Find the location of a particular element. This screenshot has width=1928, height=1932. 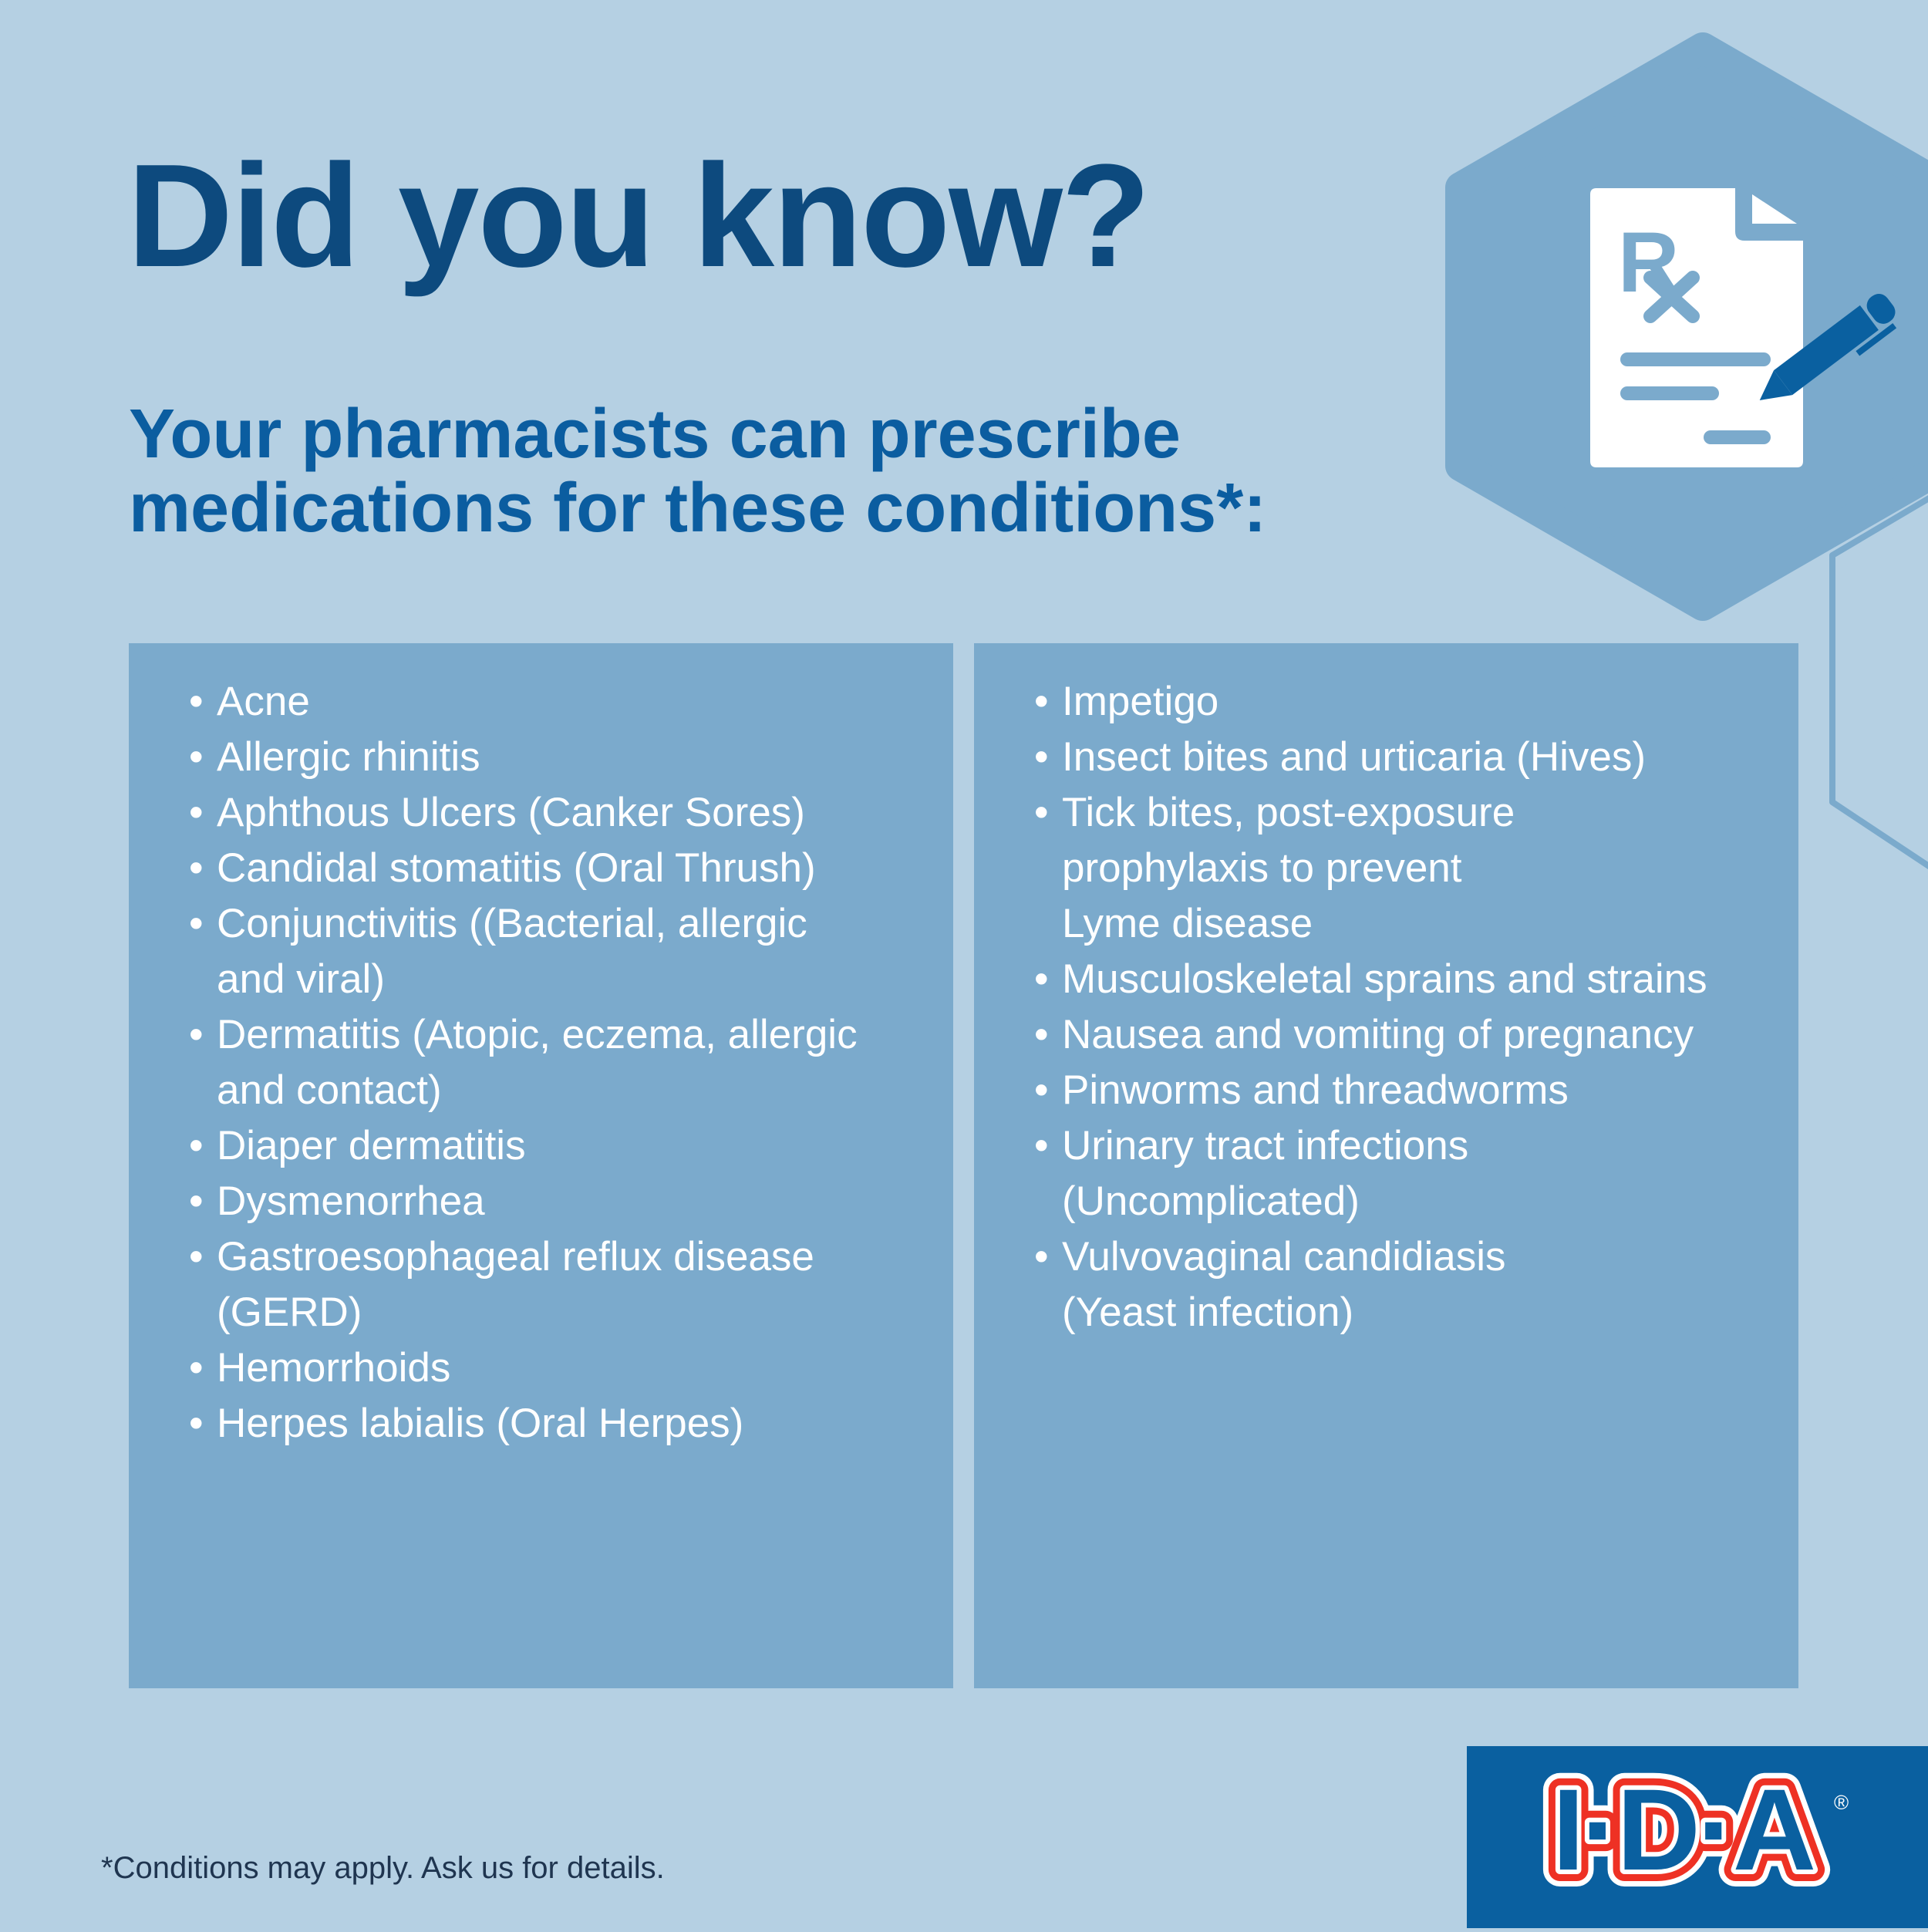

condition-text: Acne is located at coordinates (263, 701).